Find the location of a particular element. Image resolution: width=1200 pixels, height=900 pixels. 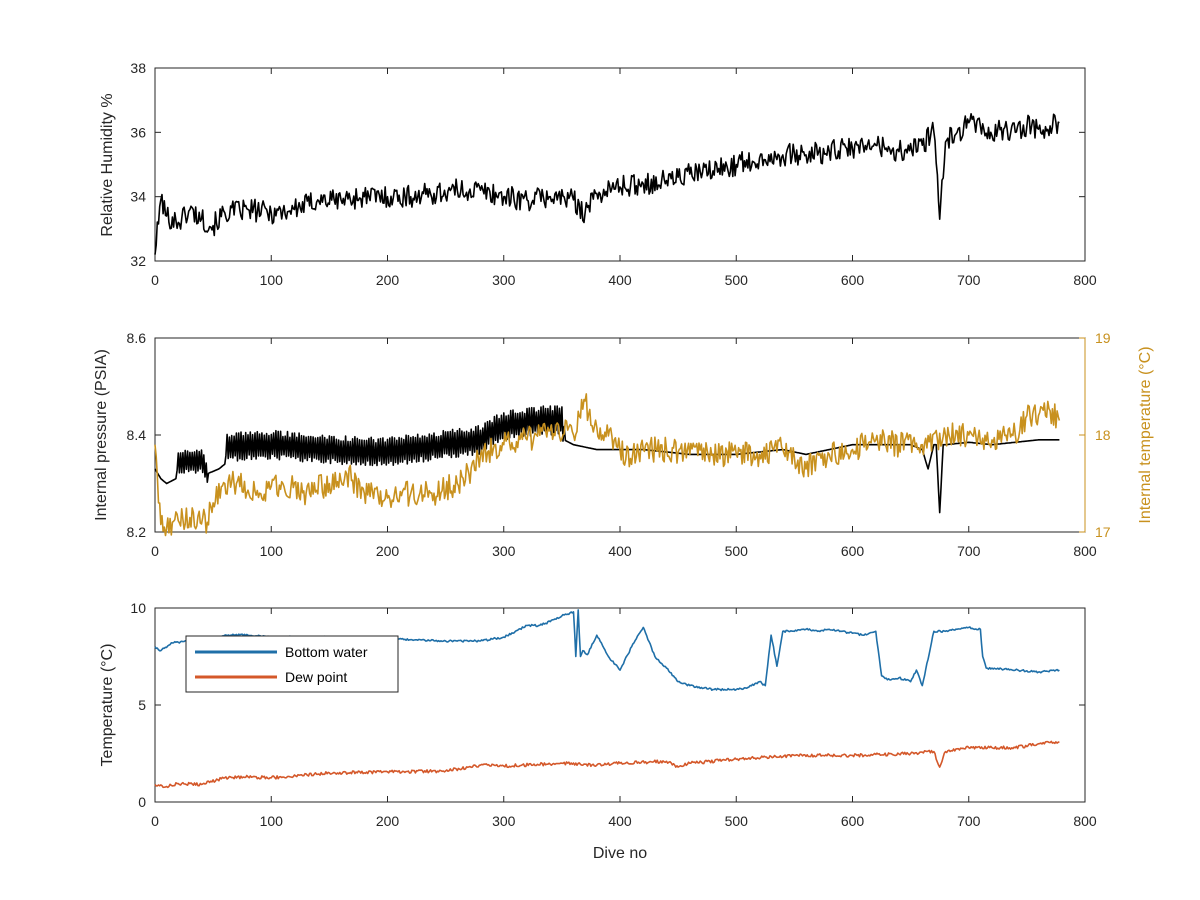

legend-label-dew-point: Dew point is located at coordinates (316, 677).